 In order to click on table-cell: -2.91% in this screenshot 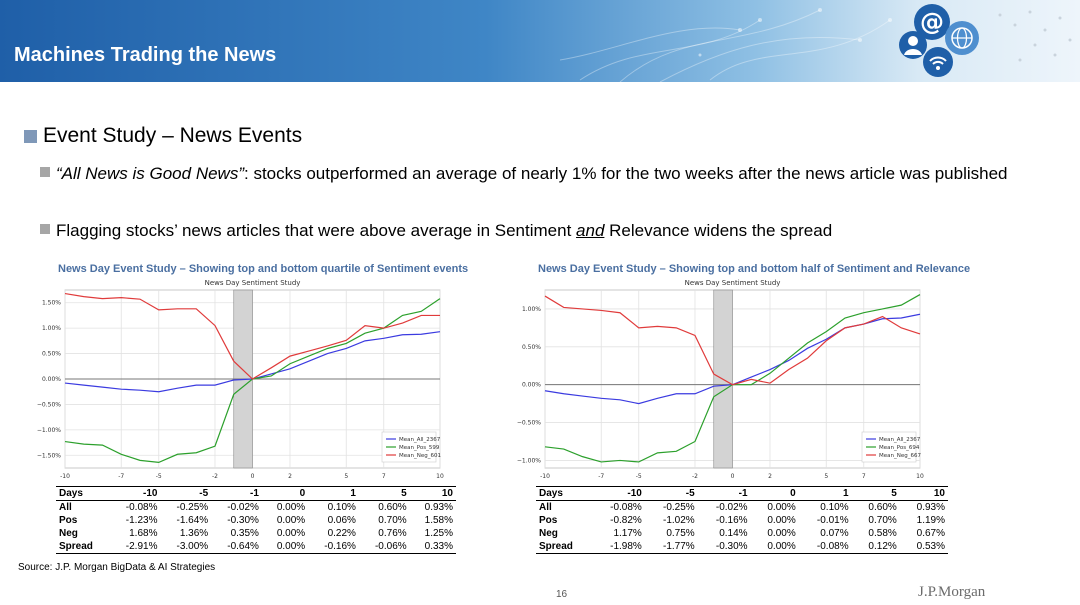, I will do `click(135, 547)`.